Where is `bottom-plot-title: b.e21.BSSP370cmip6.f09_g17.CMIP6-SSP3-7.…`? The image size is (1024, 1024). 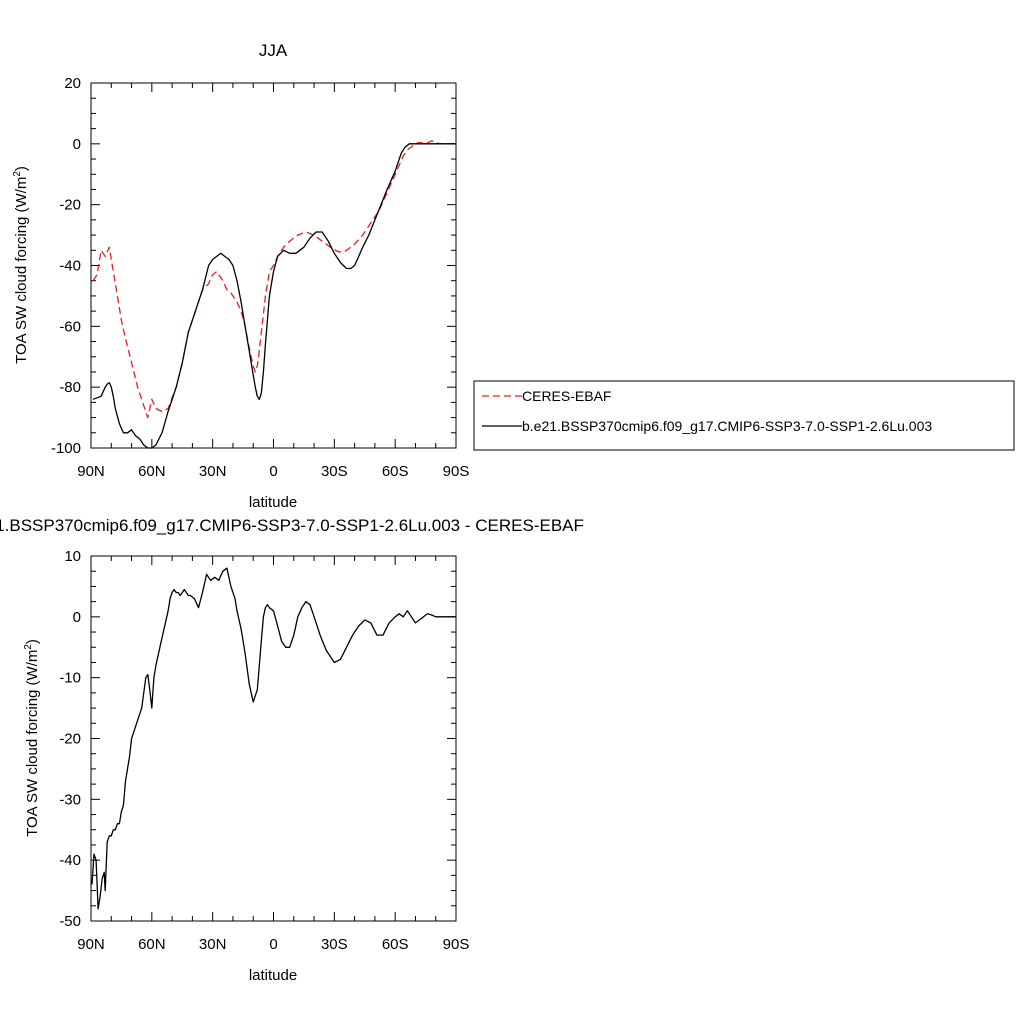
bottom-plot-title: b.e21.BSSP370cmip6.f09_g17.CMIP6-SSP3-7.… is located at coordinates (292, 525).